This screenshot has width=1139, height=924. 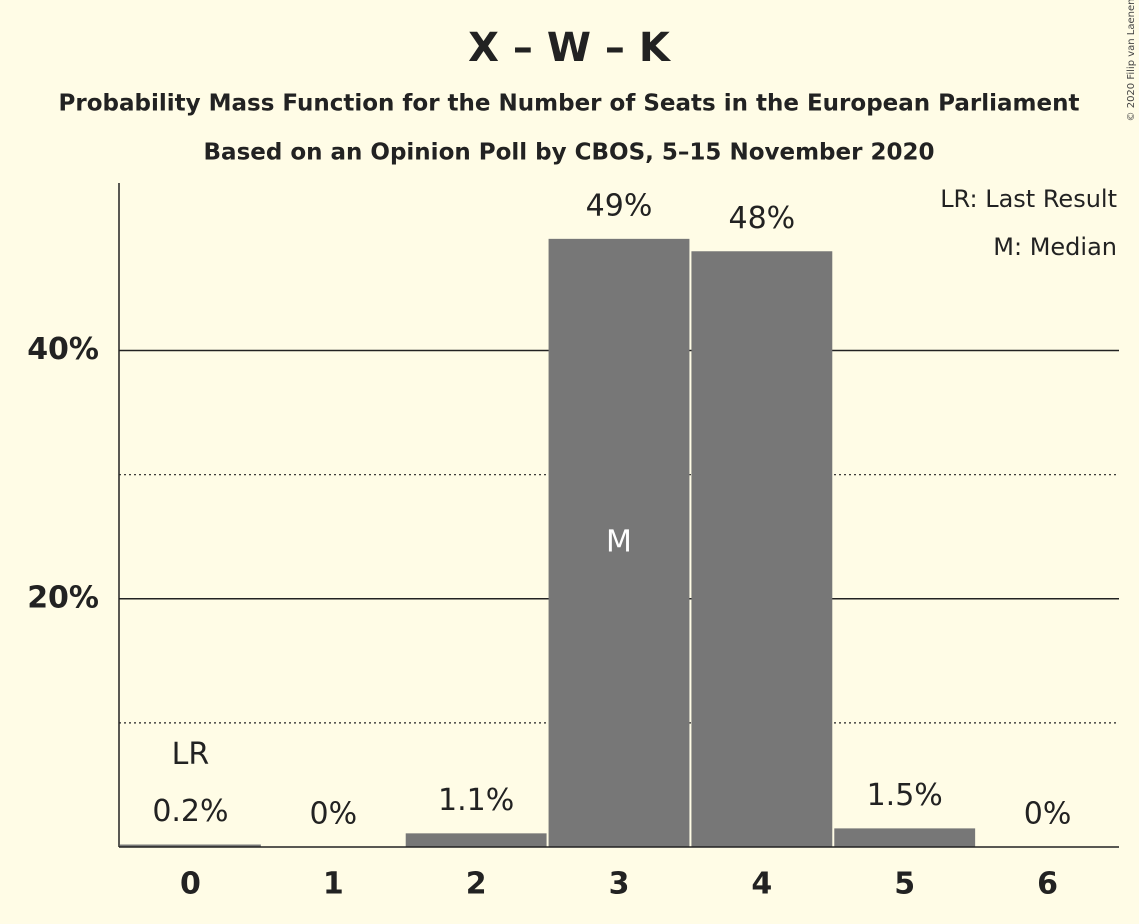 I want to click on value-label: 49%, so click(x=619, y=205).